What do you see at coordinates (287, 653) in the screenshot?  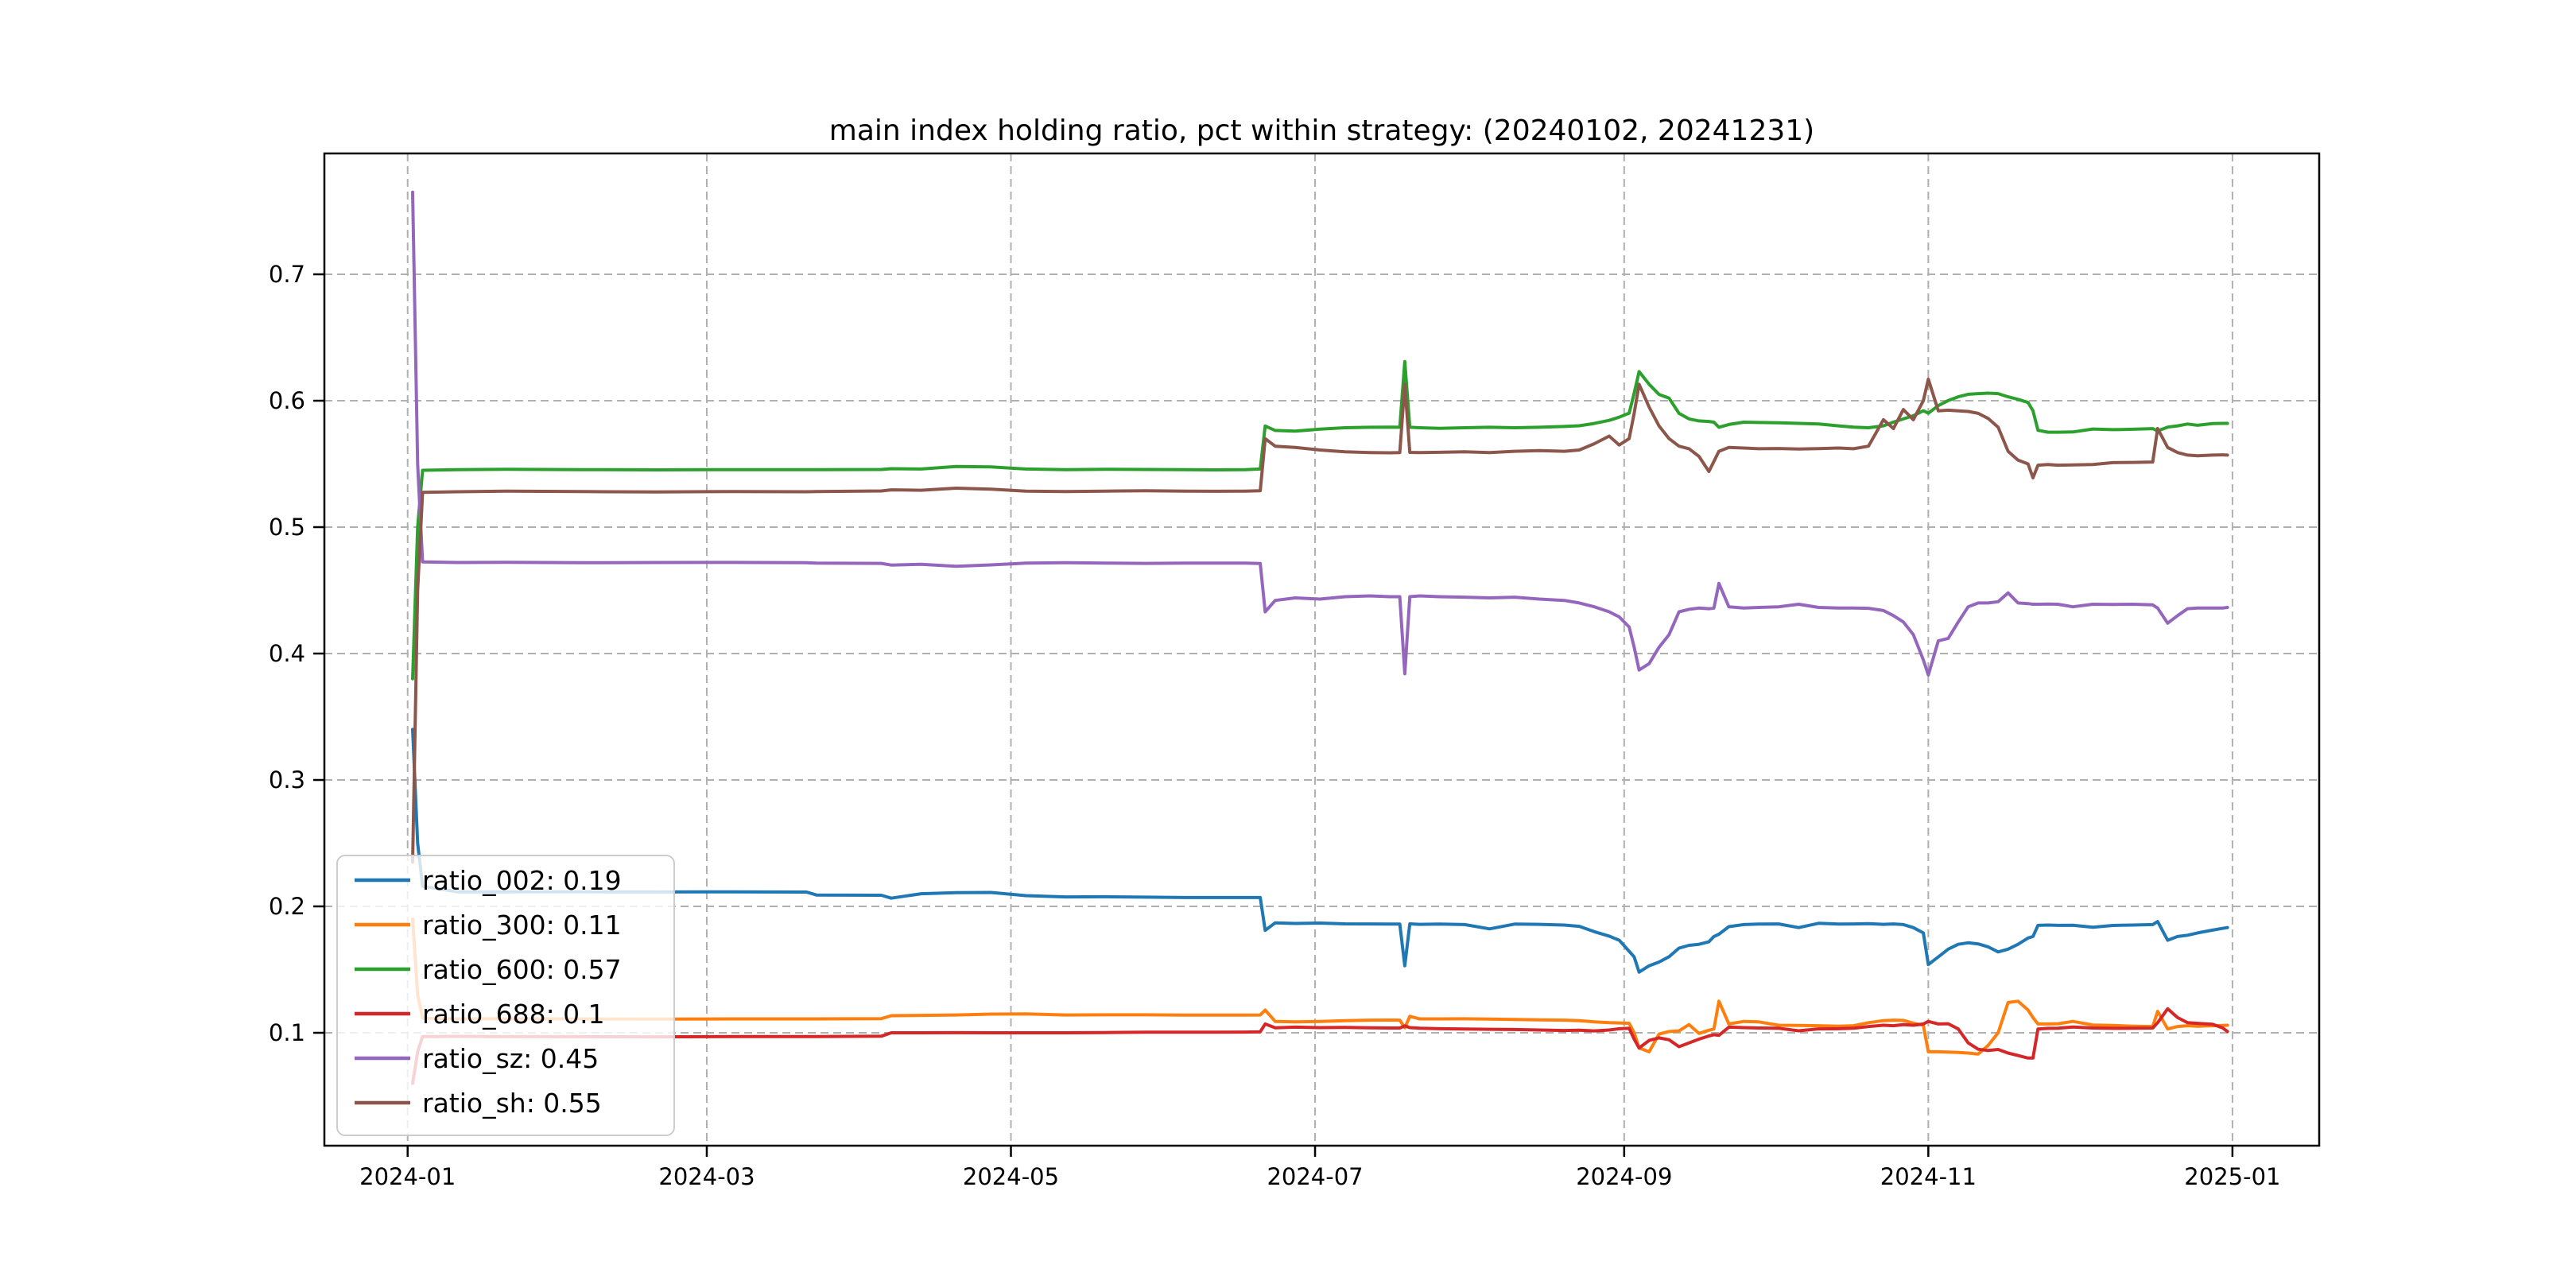 I see `y-tick-label: 0.4` at bounding box center [287, 653].